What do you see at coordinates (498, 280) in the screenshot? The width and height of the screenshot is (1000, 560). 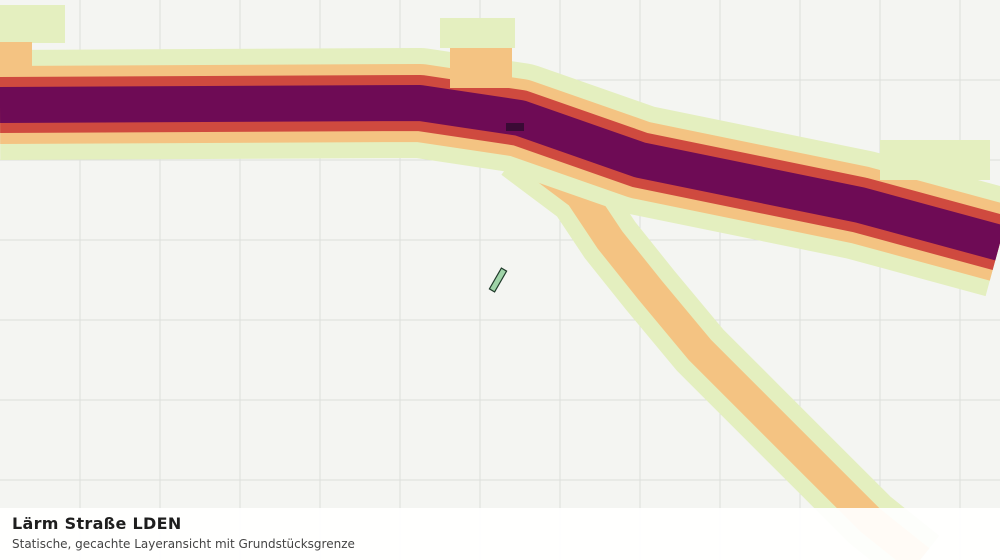 I see `parcel-boundary` at bounding box center [498, 280].